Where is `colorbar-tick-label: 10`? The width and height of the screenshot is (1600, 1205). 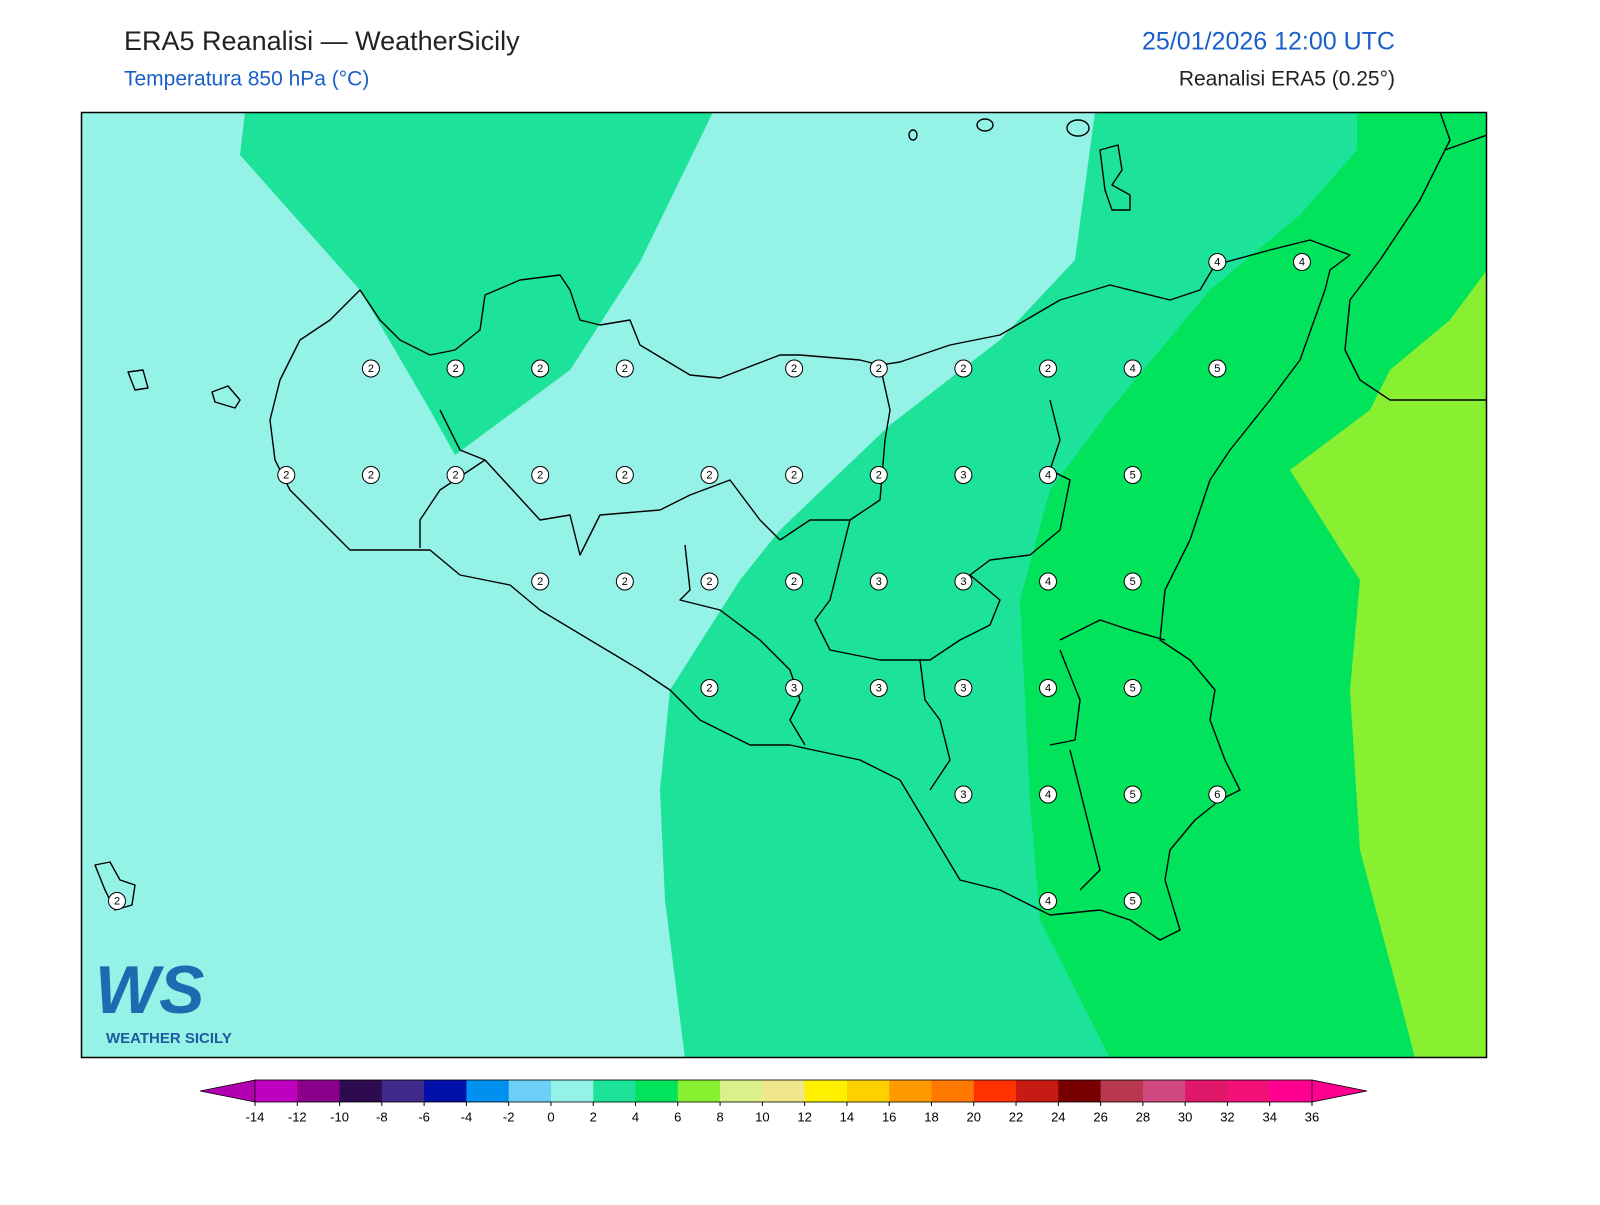 colorbar-tick-label: 10 is located at coordinates (762, 1116).